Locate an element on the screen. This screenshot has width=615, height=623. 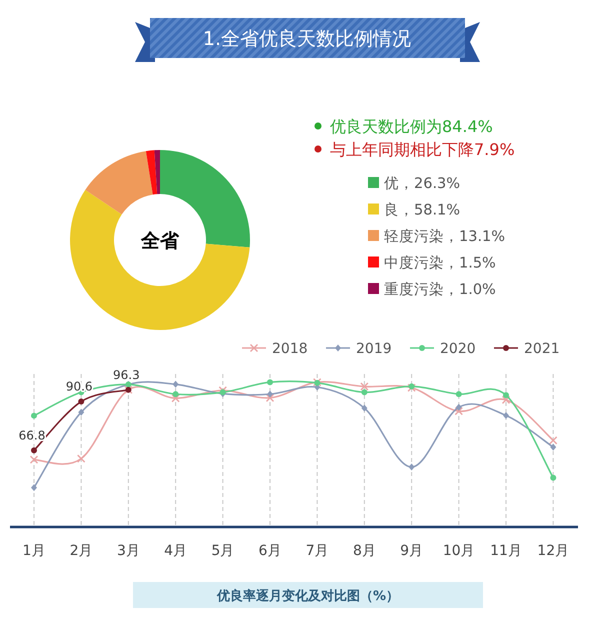
x-tick-label: 8月 is located at coordinates (364, 551).